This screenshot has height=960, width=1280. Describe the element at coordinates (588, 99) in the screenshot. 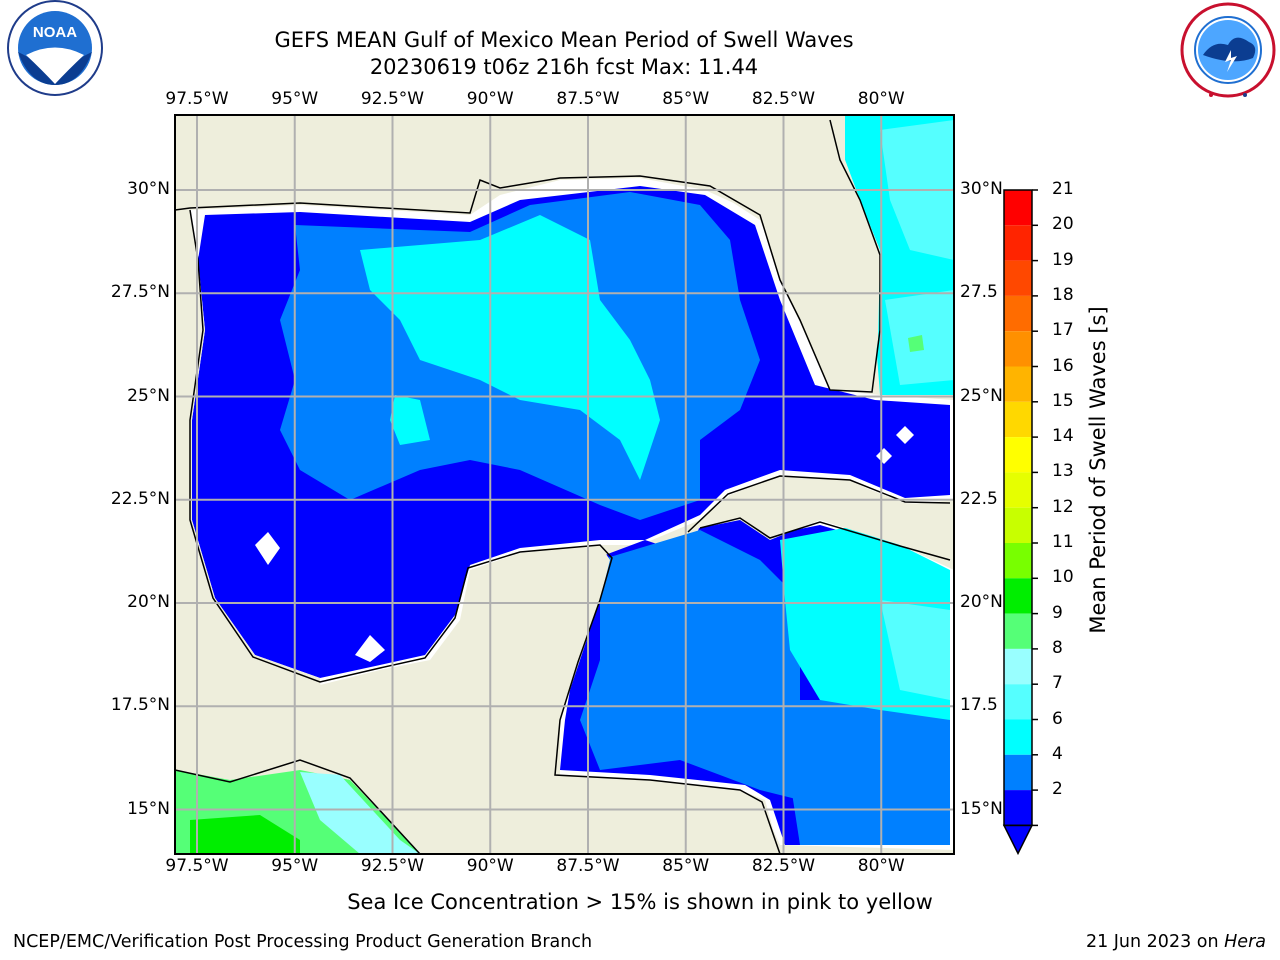

I see `lon-label-top: 87.5°W` at that location.